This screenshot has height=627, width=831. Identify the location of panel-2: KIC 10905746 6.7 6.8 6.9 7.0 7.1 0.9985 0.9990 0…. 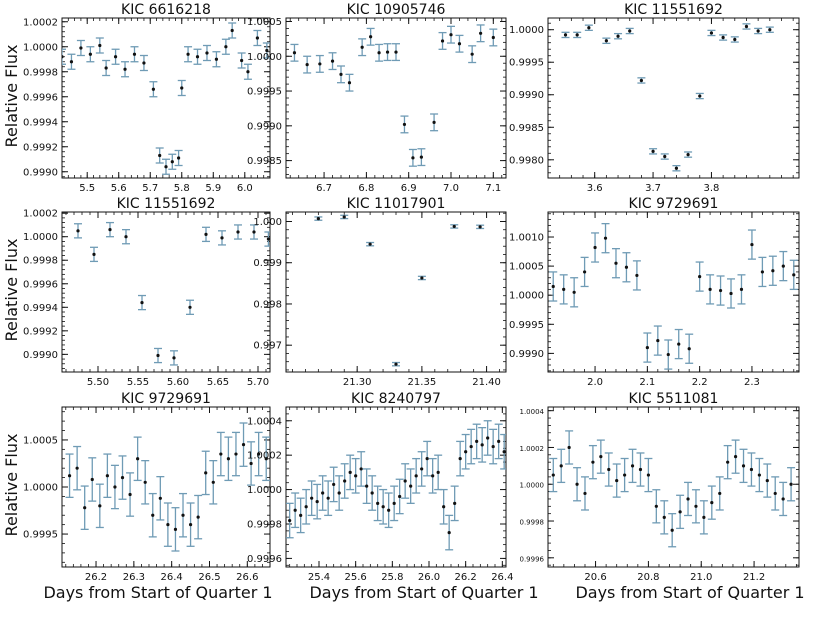
(377, 98).